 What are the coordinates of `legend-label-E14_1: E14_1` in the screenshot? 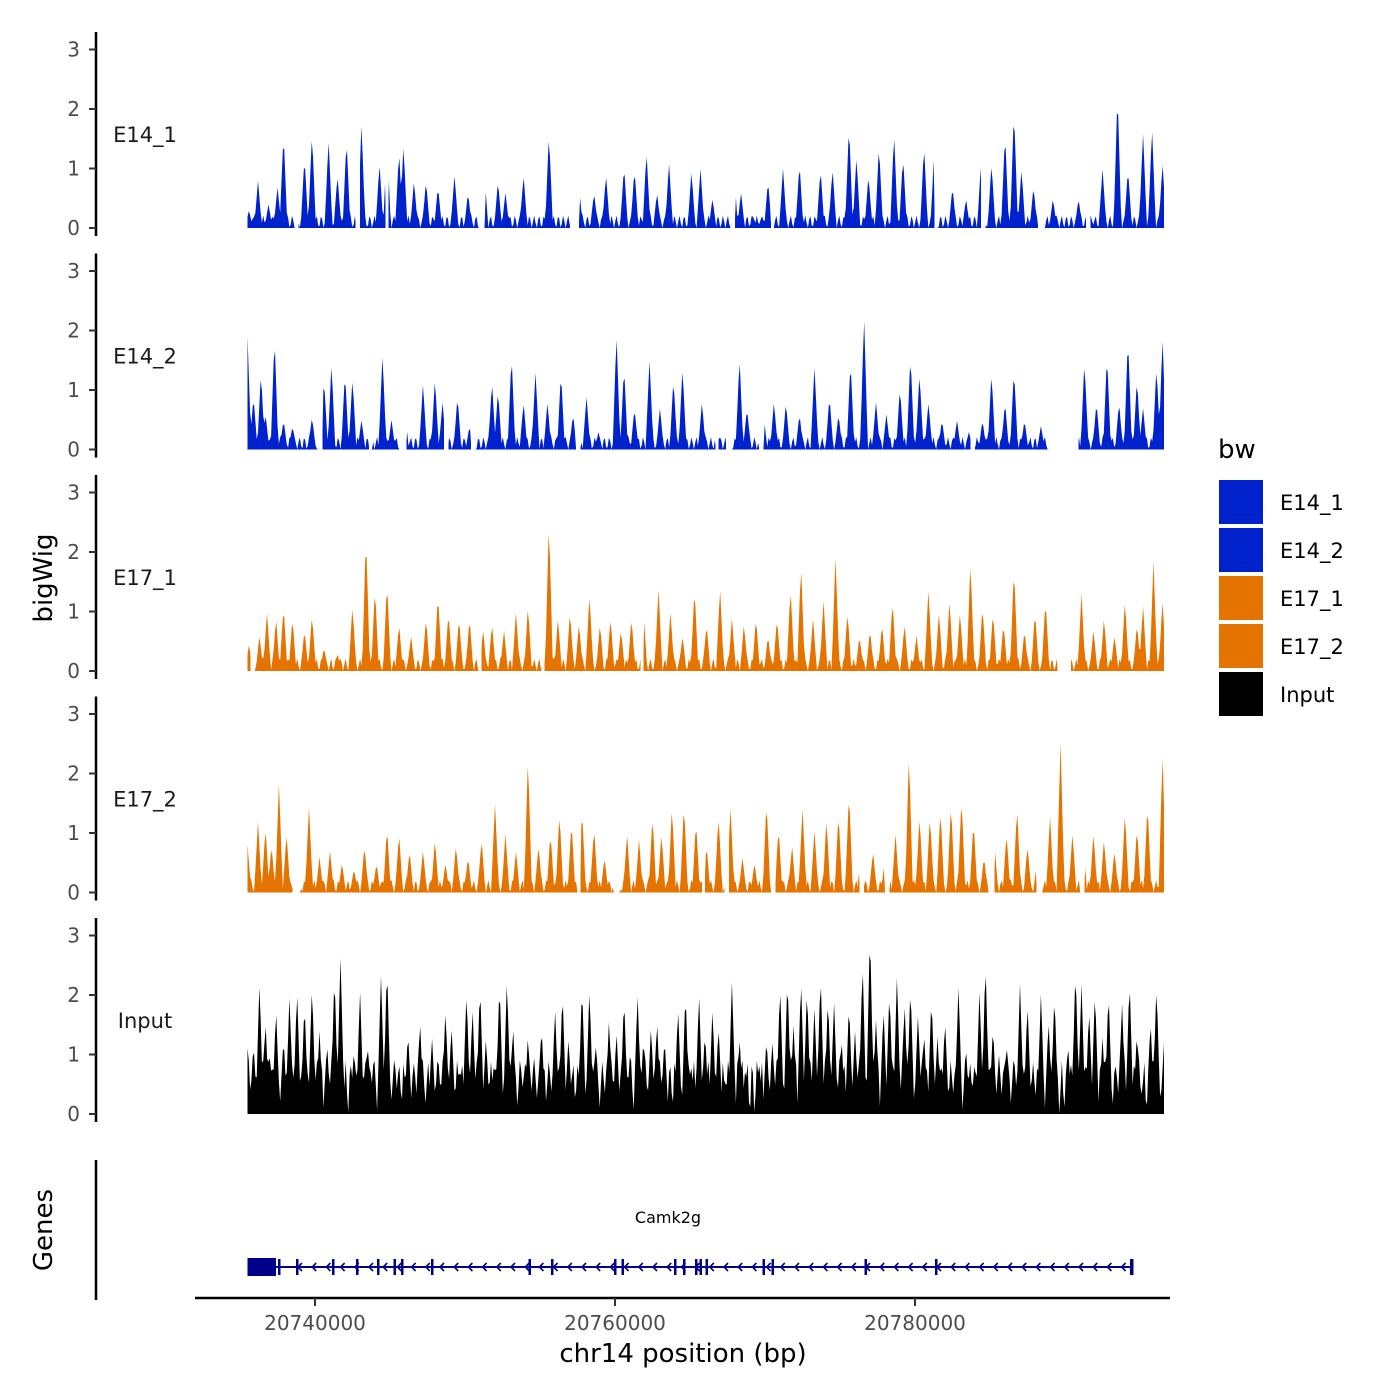 It's located at (1312, 503).